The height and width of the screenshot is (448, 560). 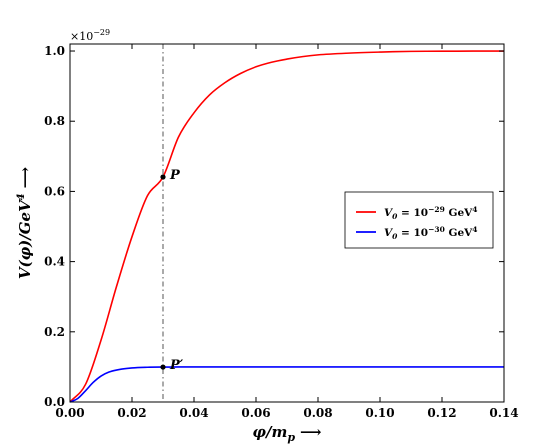 What do you see at coordinates (131, 413) in the screenshot?
I see `x-tick-label: 0.02` at bounding box center [131, 413].